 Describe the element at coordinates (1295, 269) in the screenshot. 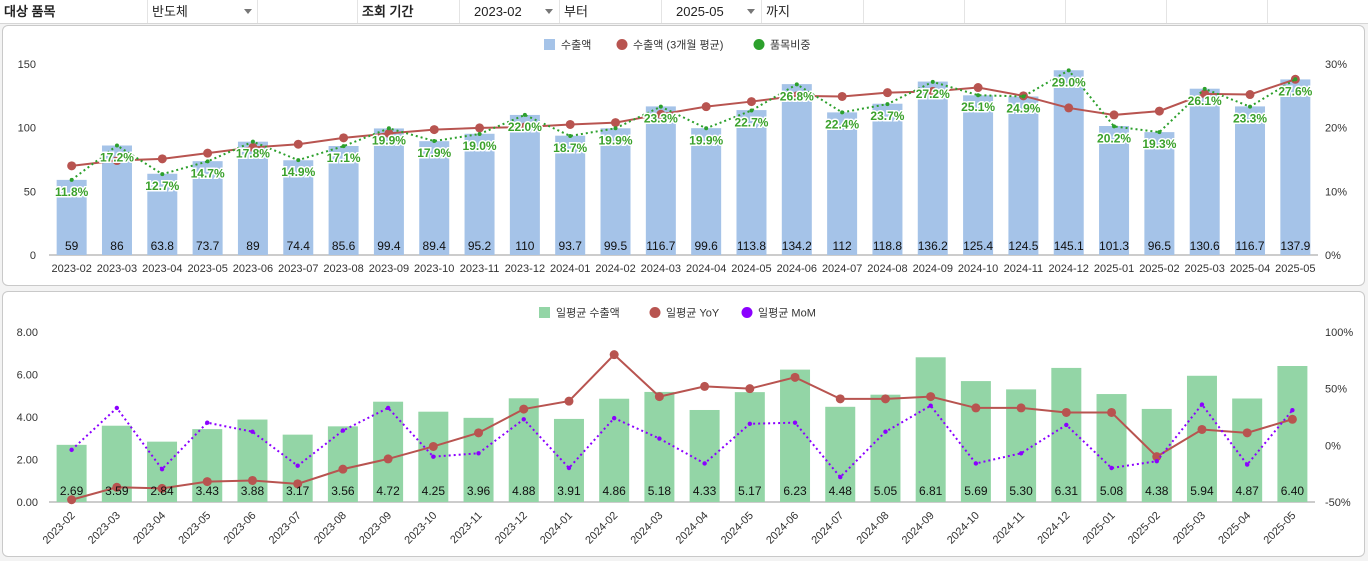

I see `x-tick-label: 2025-05` at that location.